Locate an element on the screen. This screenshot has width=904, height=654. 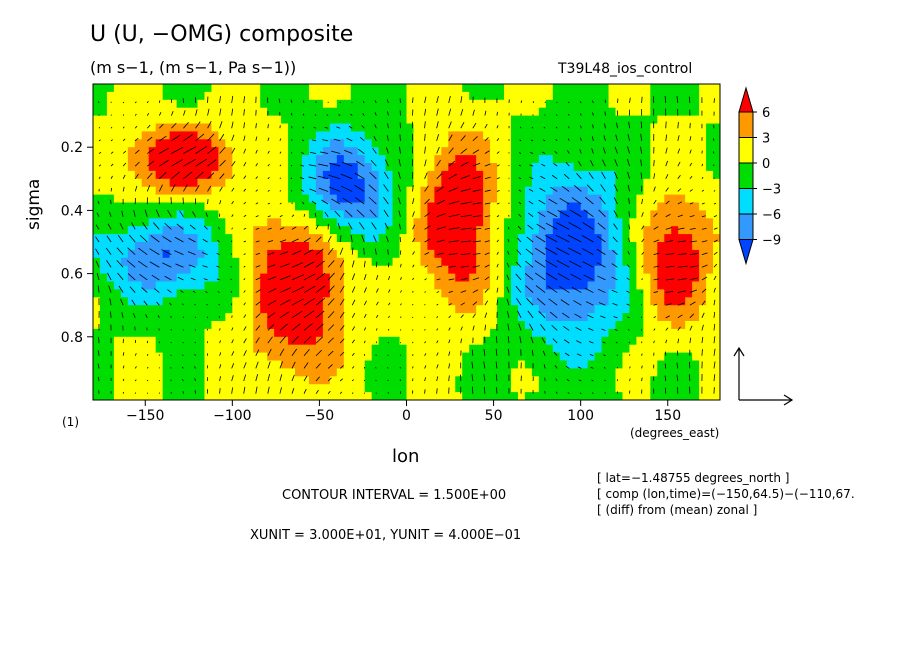
colorbar-segment is located at coordinates (746, 201).